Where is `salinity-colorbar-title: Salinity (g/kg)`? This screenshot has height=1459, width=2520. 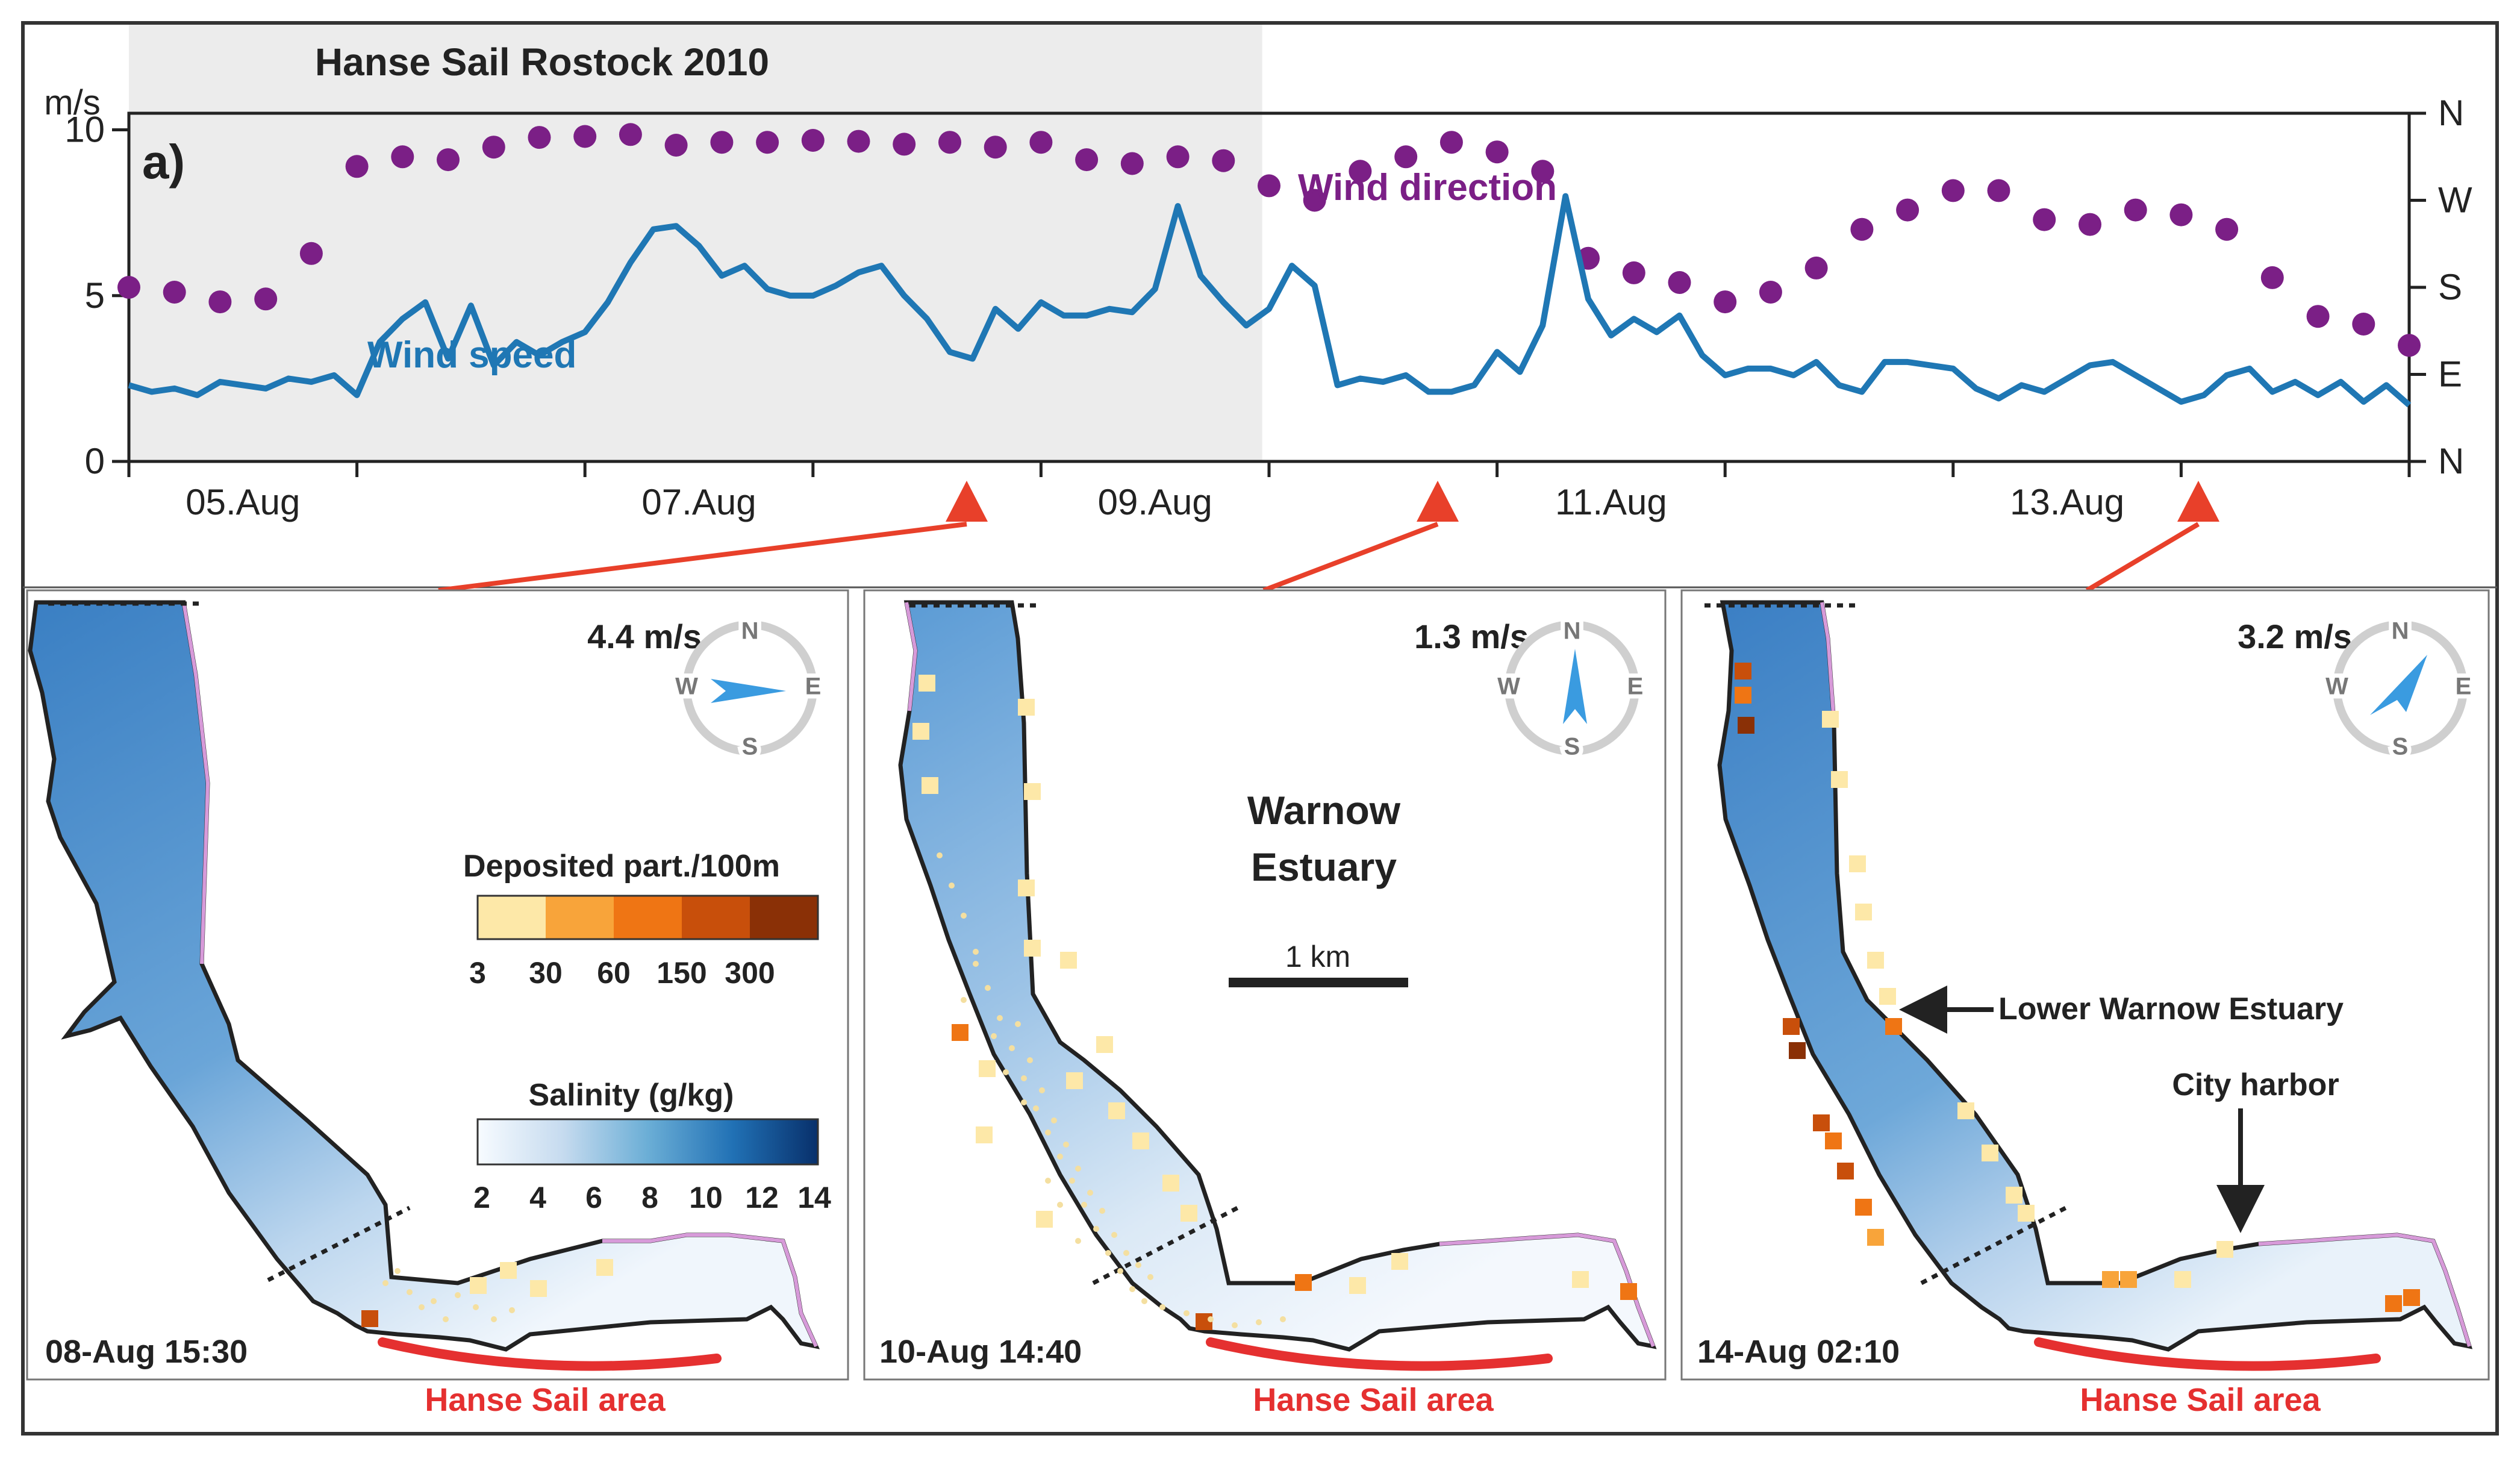 salinity-colorbar-title: Salinity (g/kg) is located at coordinates (632, 1095).